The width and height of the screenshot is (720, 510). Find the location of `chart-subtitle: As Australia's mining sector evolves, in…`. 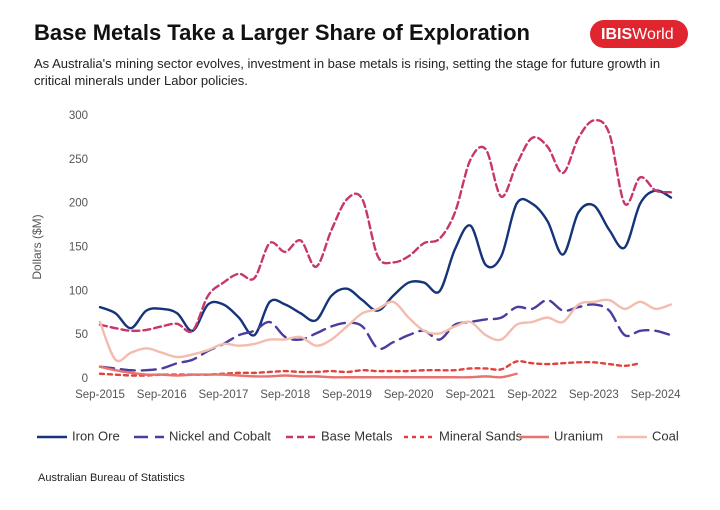

chart-subtitle: As Australia's mining sector evolves, in… is located at coordinates (347, 72).